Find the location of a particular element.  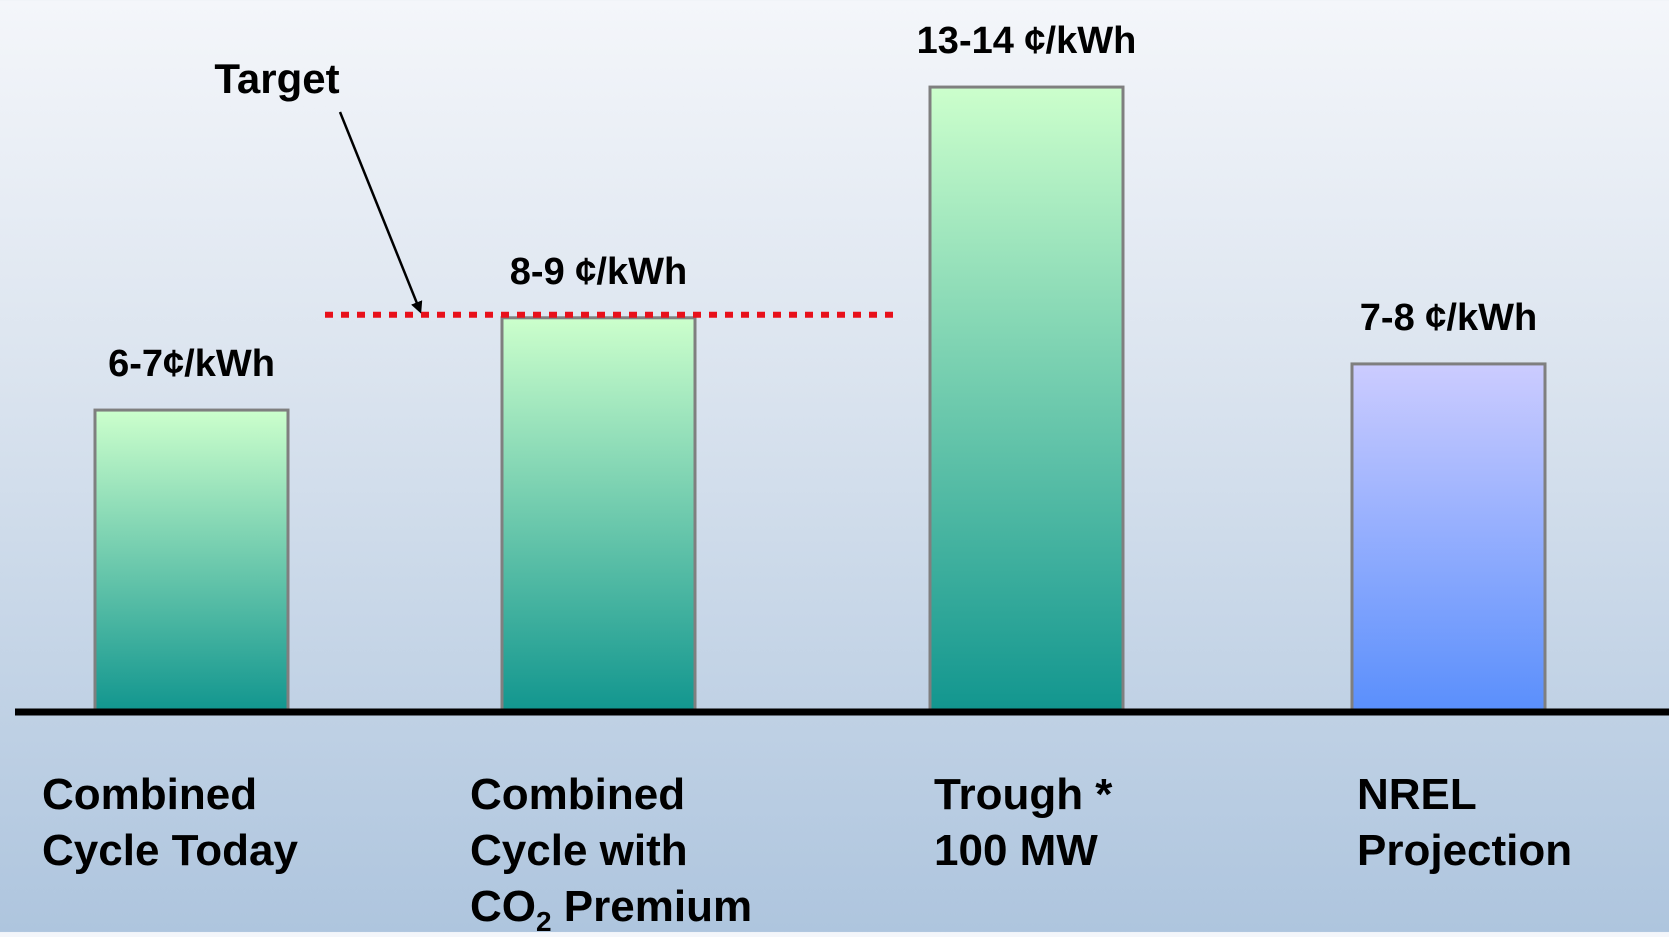

value-label-combined-cycle-co2: 8-9 ¢/kWh is located at coordinates (598, 272).